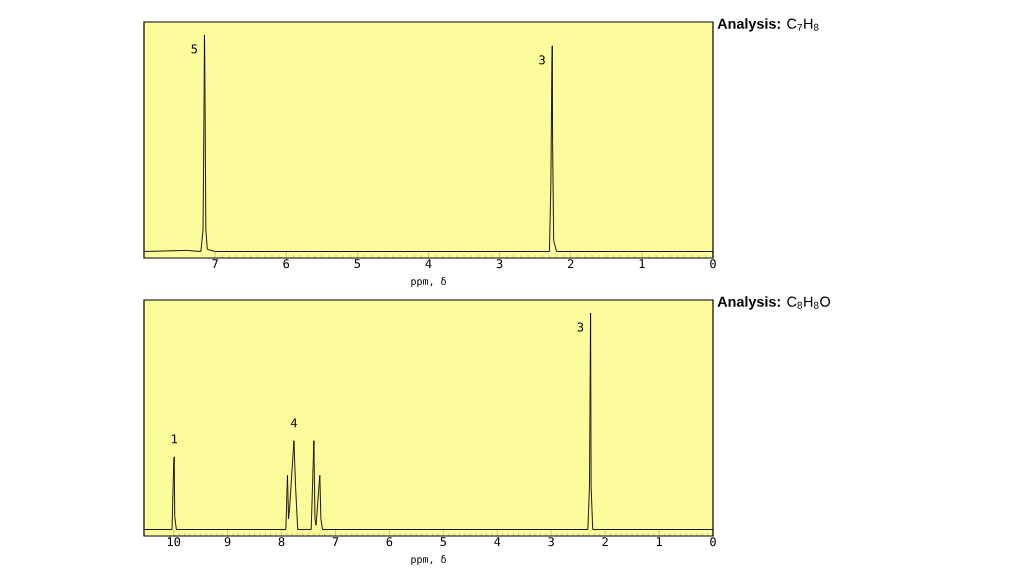  Describe the element at coordinates (227, 542) in the screenshot. I see `x-tick-label: 9` at that location.